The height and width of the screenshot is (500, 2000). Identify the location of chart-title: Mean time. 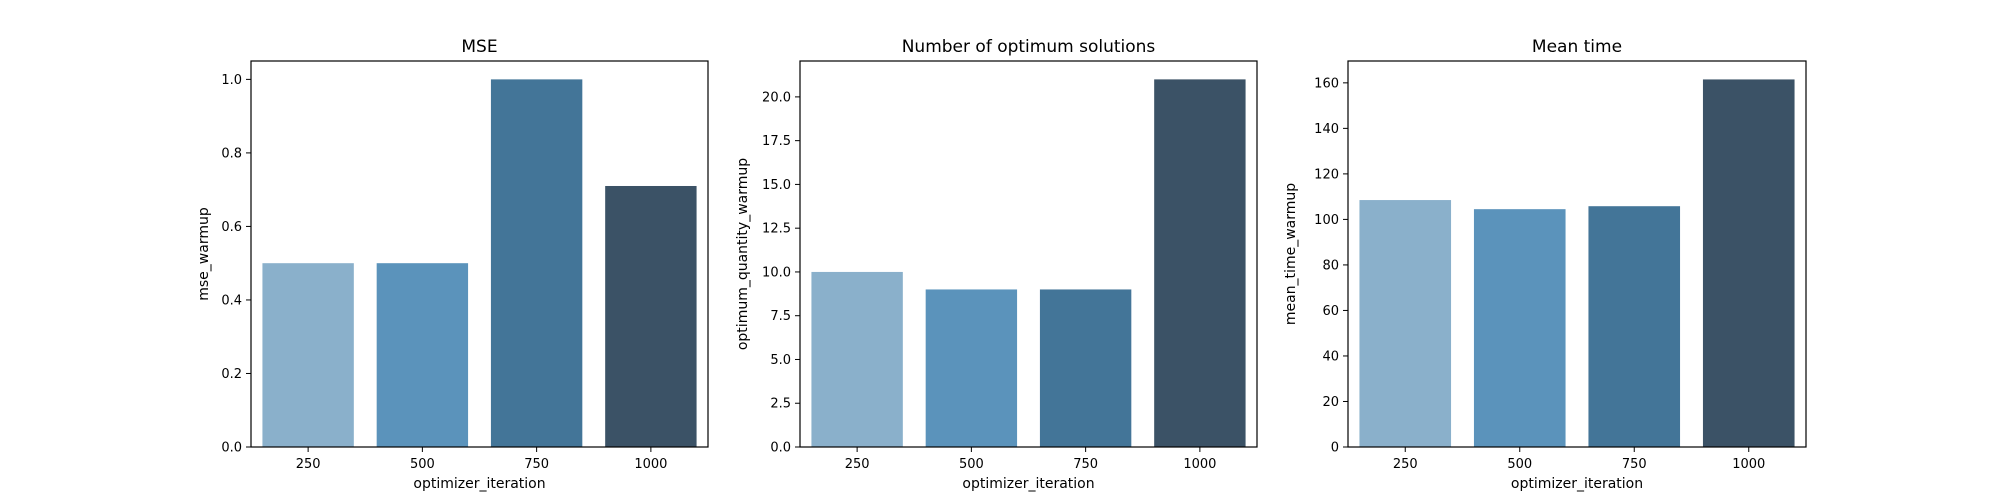
(1577, 47).